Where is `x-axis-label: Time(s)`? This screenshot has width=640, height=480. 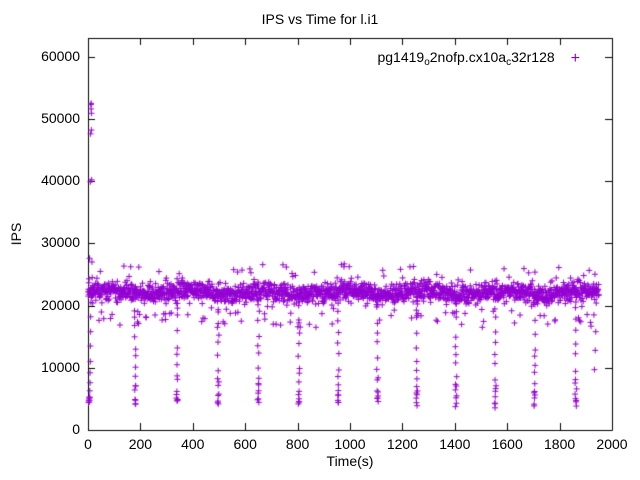 x-axis-label: Time(s) is located at coordinates (350, 461).